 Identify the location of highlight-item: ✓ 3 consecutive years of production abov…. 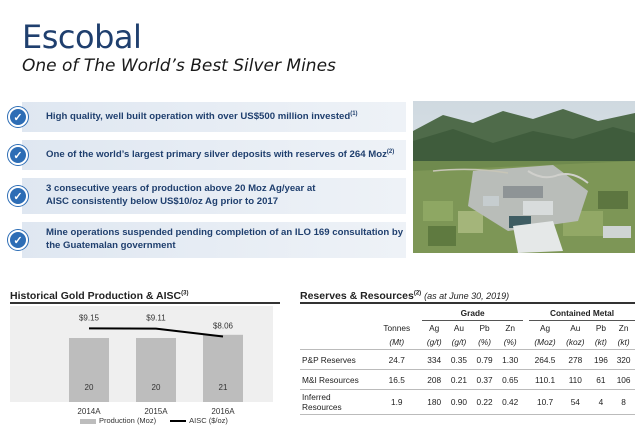
(207, 196).